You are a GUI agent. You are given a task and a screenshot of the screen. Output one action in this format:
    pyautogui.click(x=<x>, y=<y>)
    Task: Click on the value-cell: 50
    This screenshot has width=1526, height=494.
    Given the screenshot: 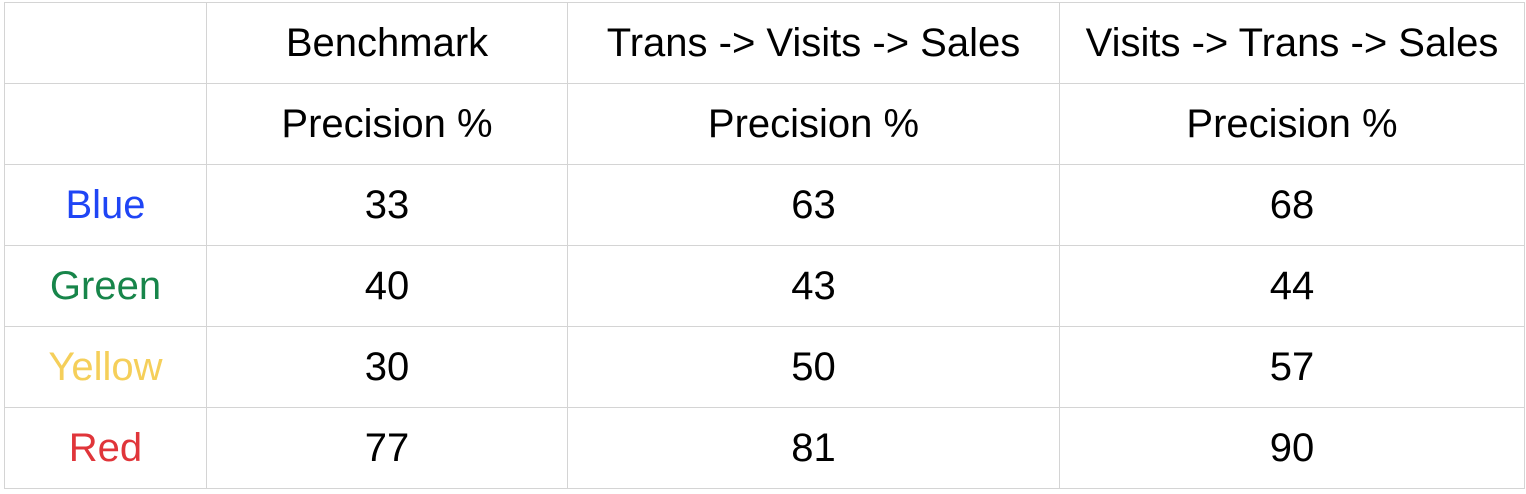 What is the action you would take?
    pyautogui.click(x=813, y=367)
    